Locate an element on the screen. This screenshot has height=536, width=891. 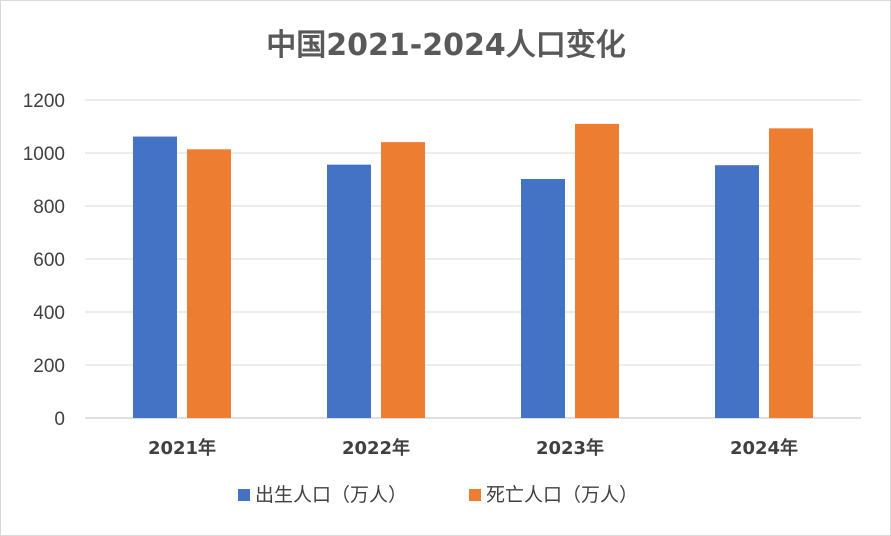
bar-deaths-2021年 is located at coordinates (209, 284).